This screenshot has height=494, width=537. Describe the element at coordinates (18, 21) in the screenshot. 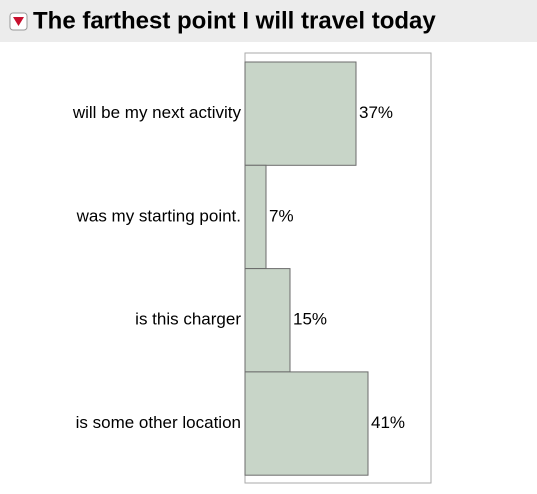

I see `disclosure-triangle` at that location.